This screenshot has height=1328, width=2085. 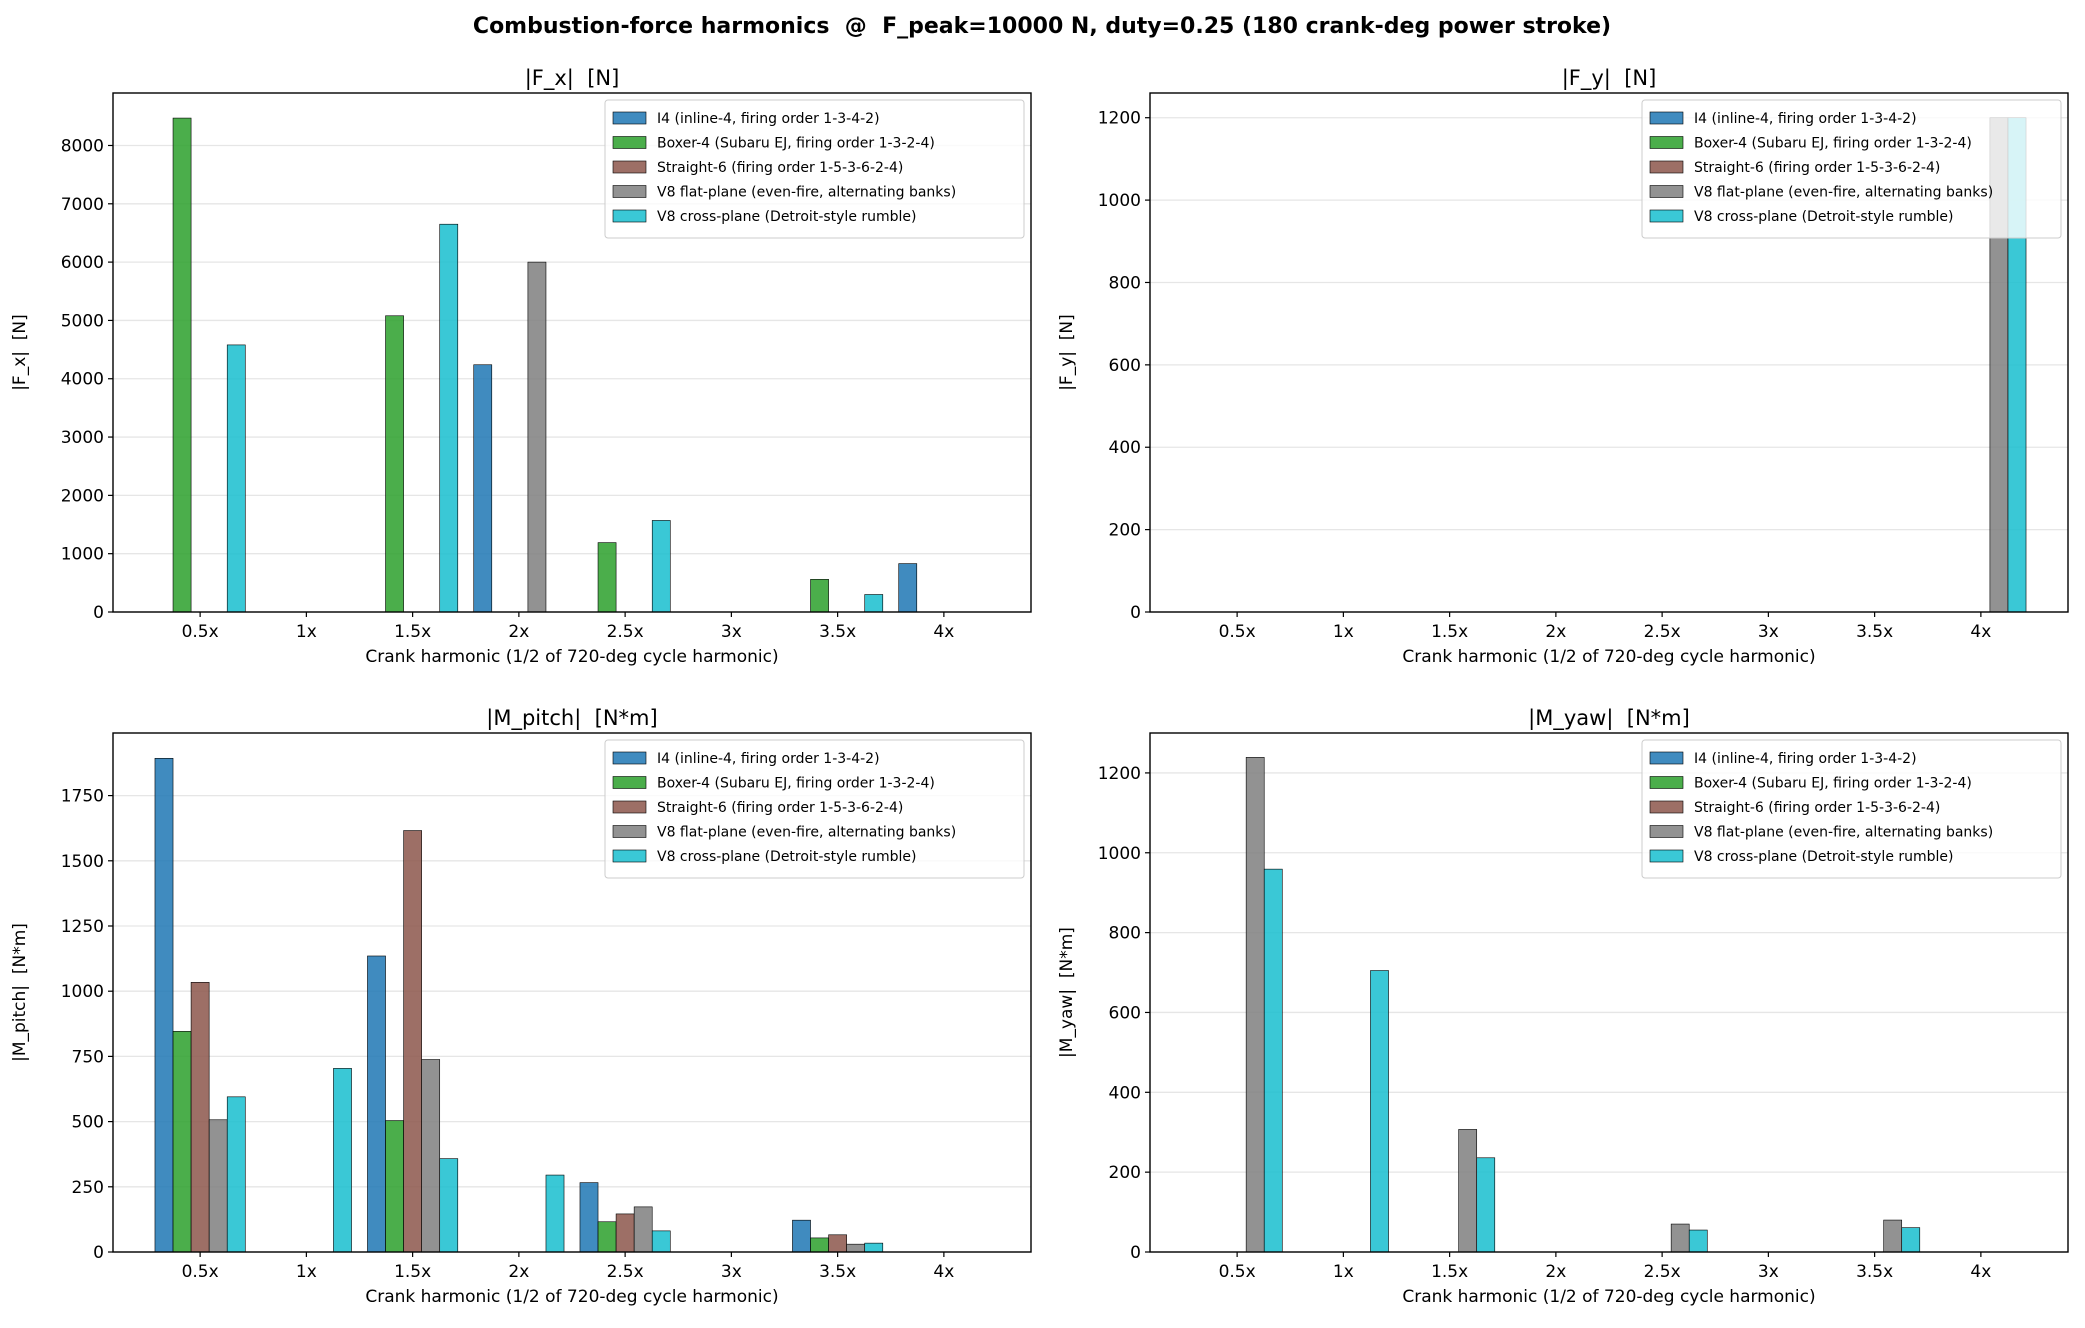 What do you see at coordinates (1119, 774) in the screenshot?
I see `y-tick-label: 1200` at bounding box center [1119, 774].